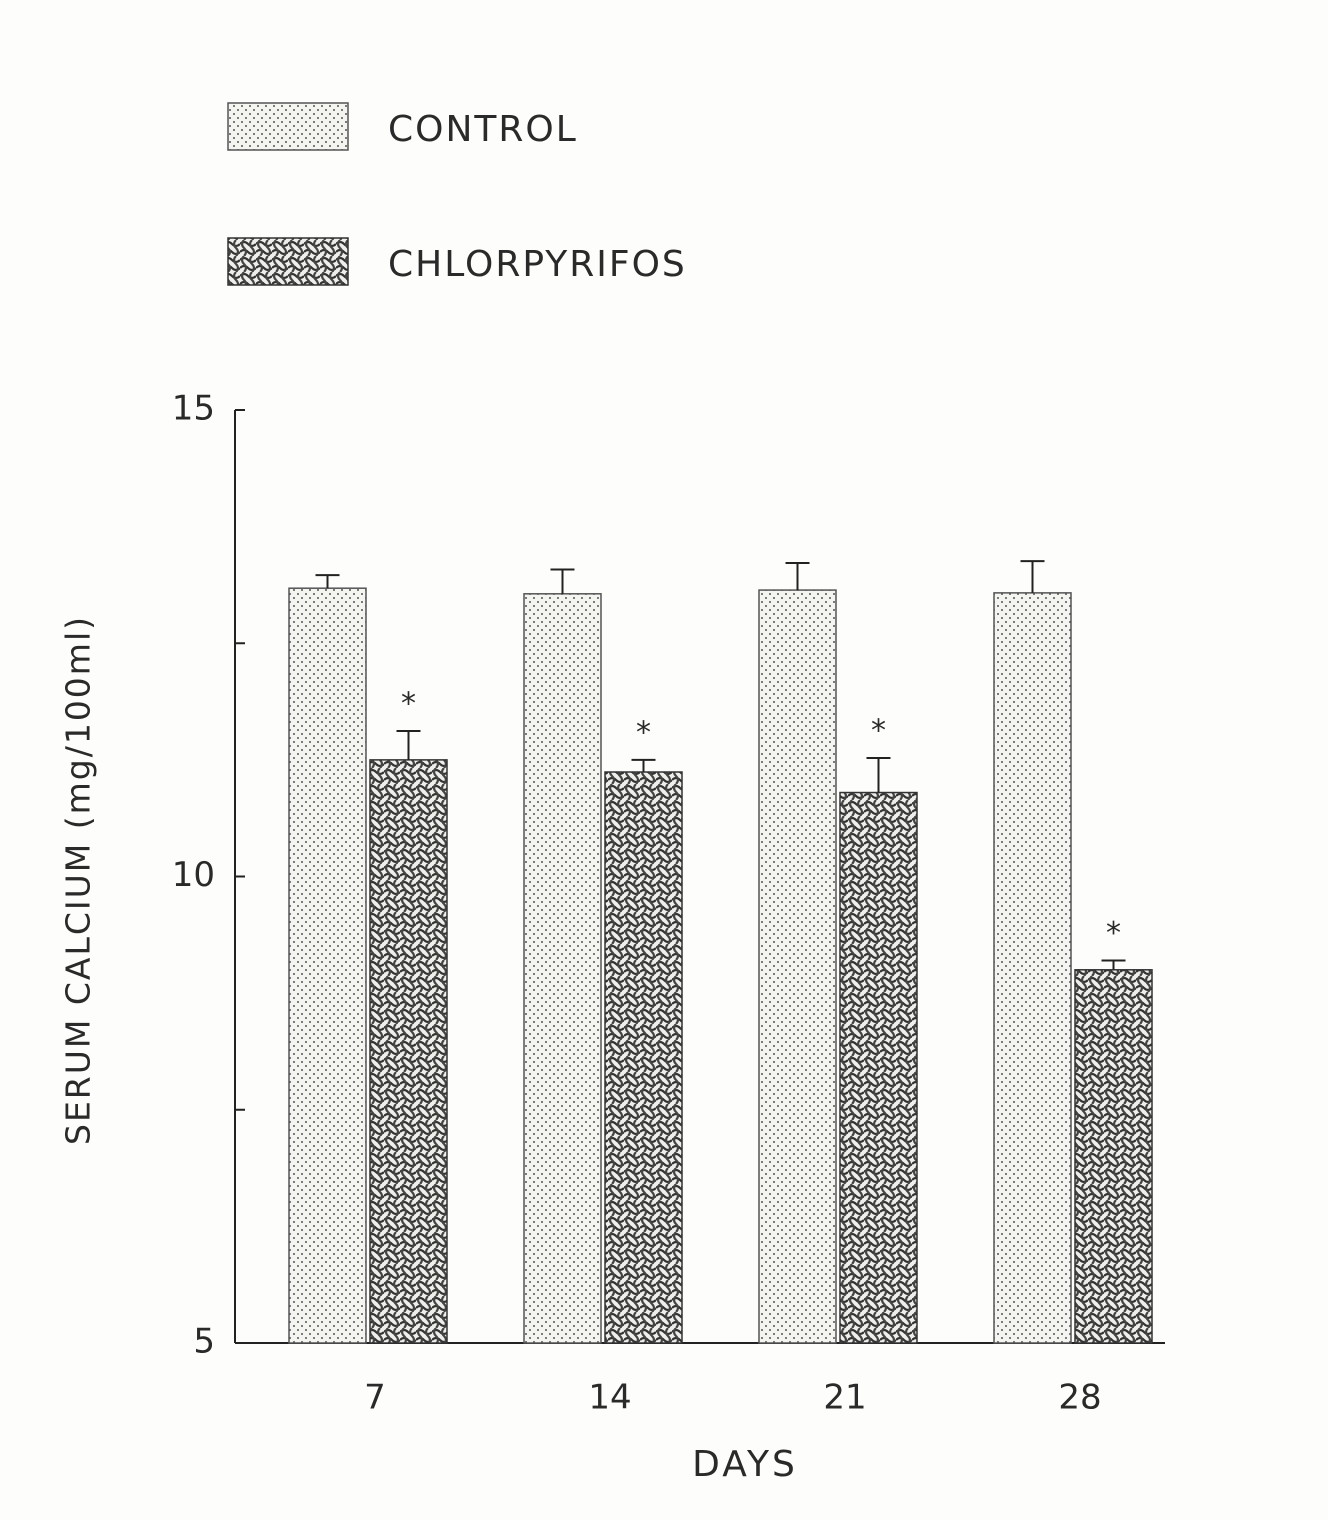 Image resolution: width=1328 pixels, height=1520 pixels. Describe the element at coordinates (483, 129) in the screenshot. I see `legend-label: CONTROL` at that location.